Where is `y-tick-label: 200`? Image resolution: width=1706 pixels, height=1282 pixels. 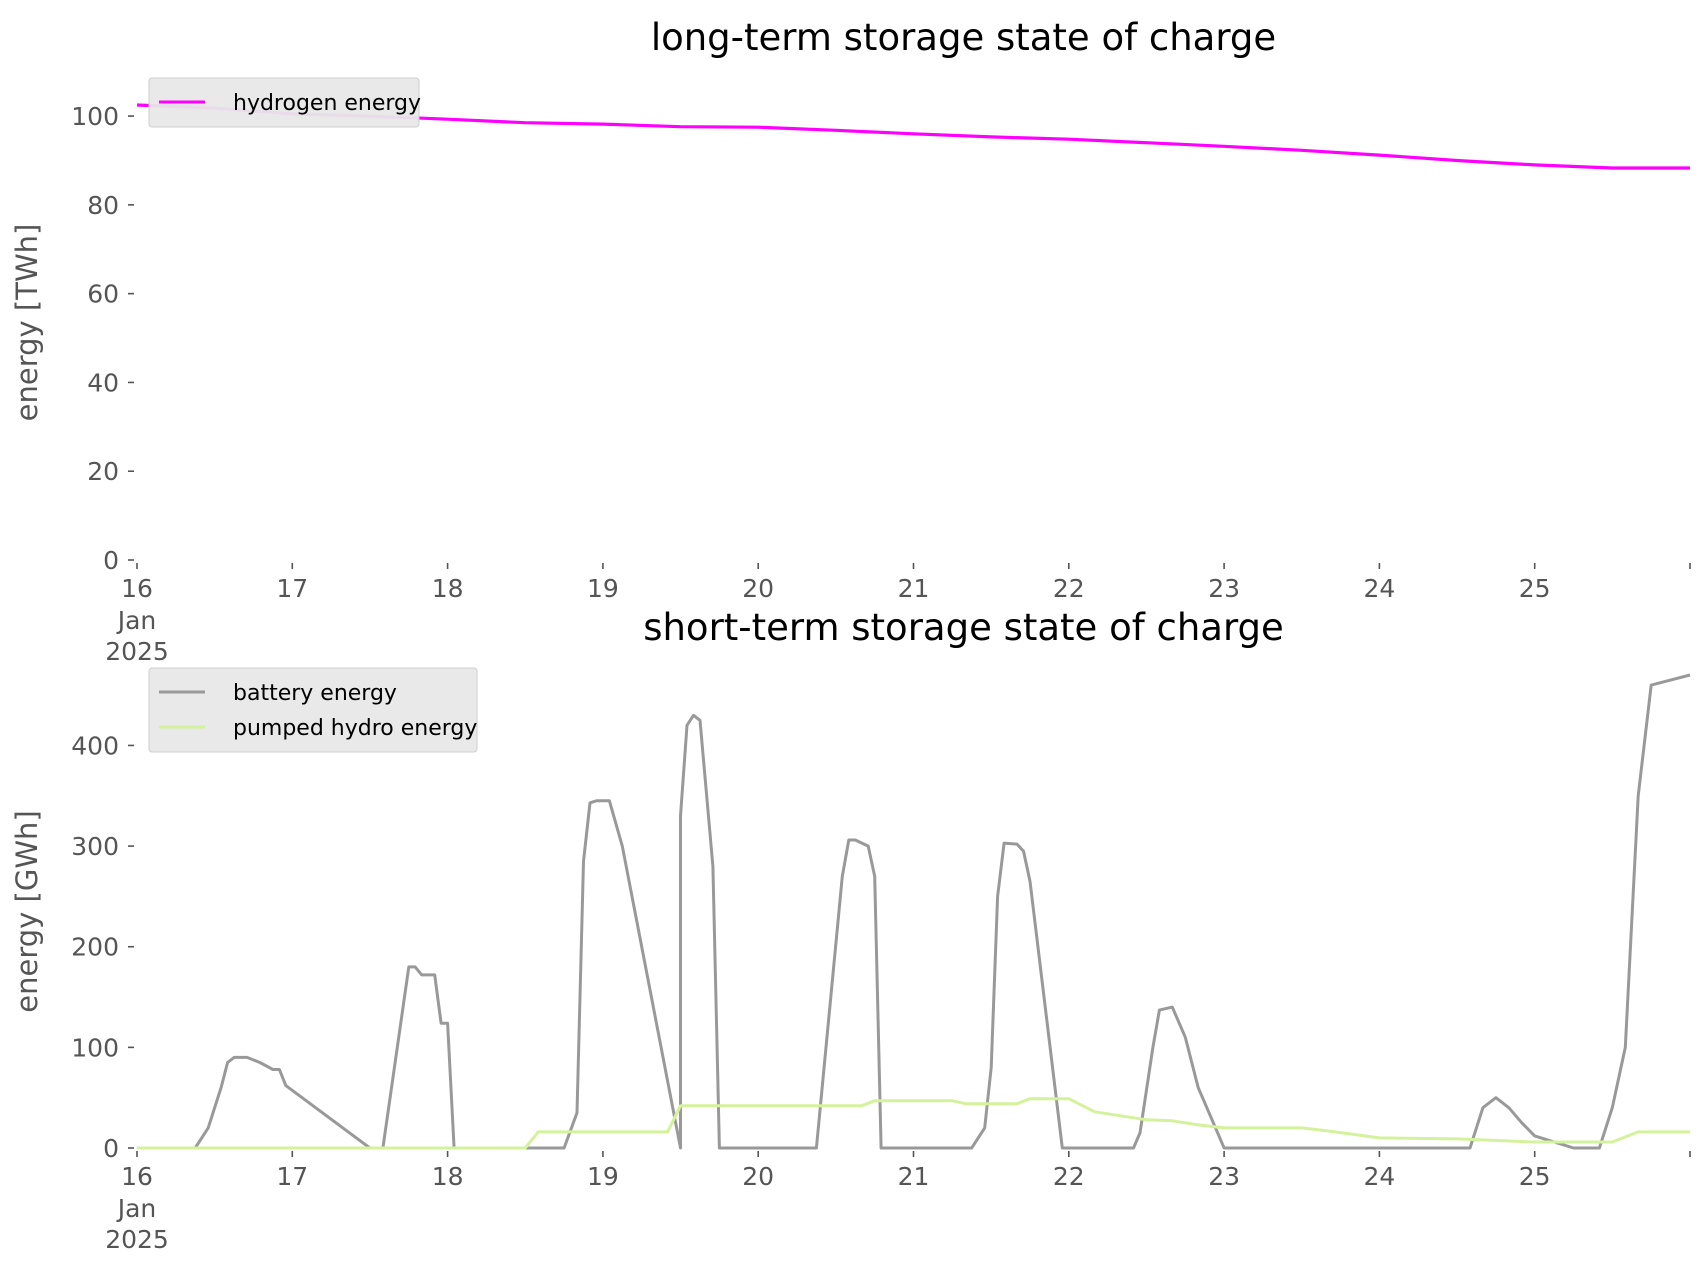 y-tick-label: 200 is located at coordinates (95, 947).